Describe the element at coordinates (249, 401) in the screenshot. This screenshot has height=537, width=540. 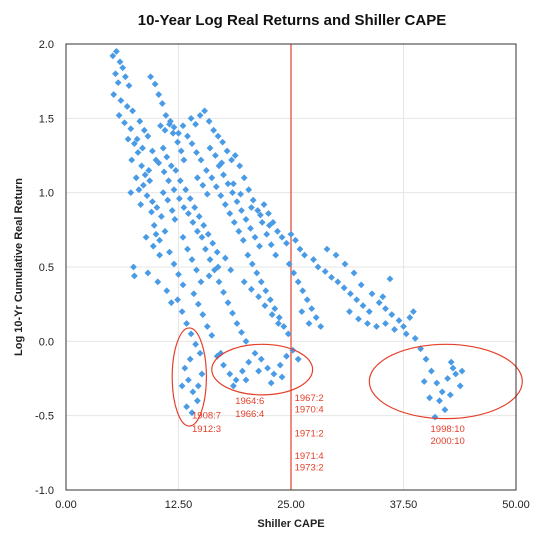
I see `date-annotation: 1964:6` at that location.